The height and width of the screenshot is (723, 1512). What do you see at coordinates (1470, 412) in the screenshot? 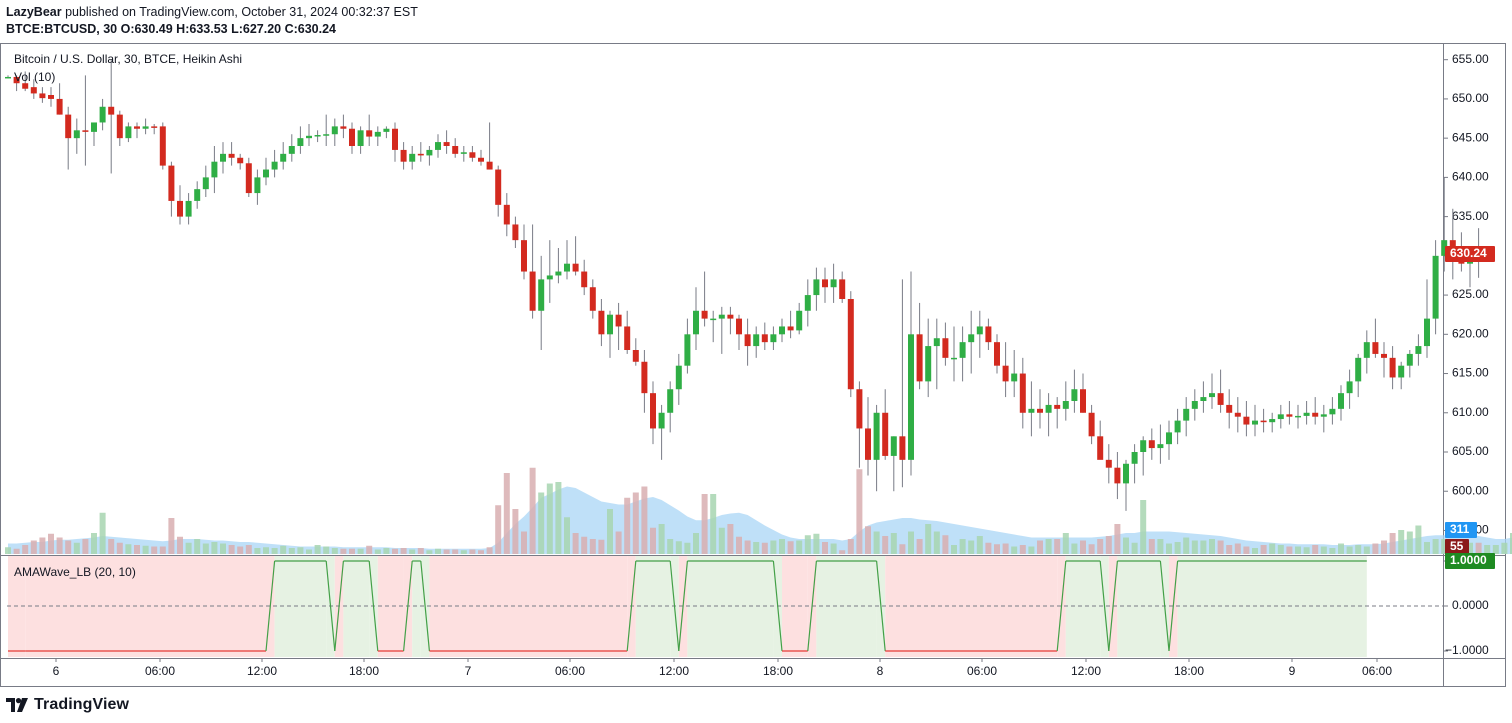
I see `price-tick-label: 610.00` at bounding box center [1470, 412].